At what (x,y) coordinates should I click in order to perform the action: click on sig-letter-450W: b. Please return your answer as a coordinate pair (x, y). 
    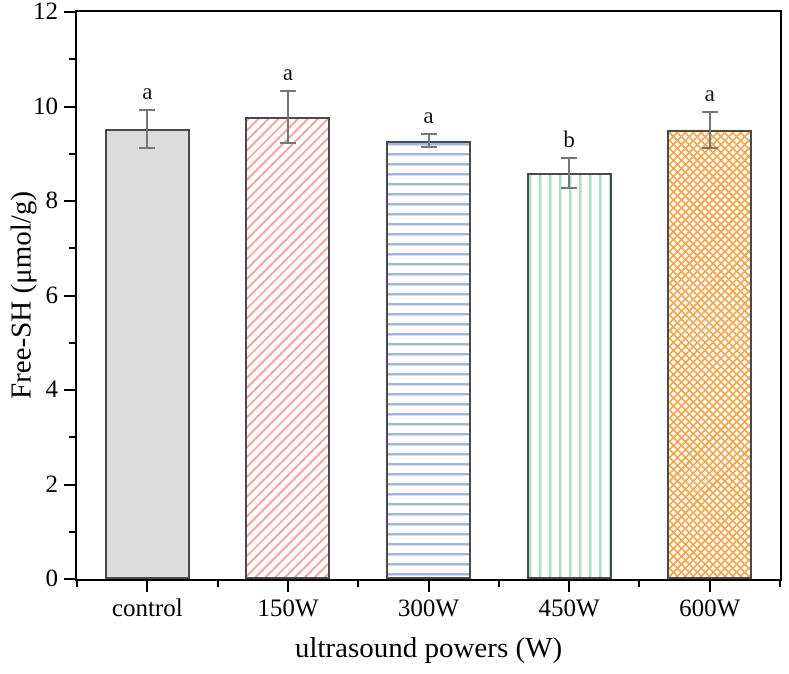
    Looking at the image, I should click on (569, 139).